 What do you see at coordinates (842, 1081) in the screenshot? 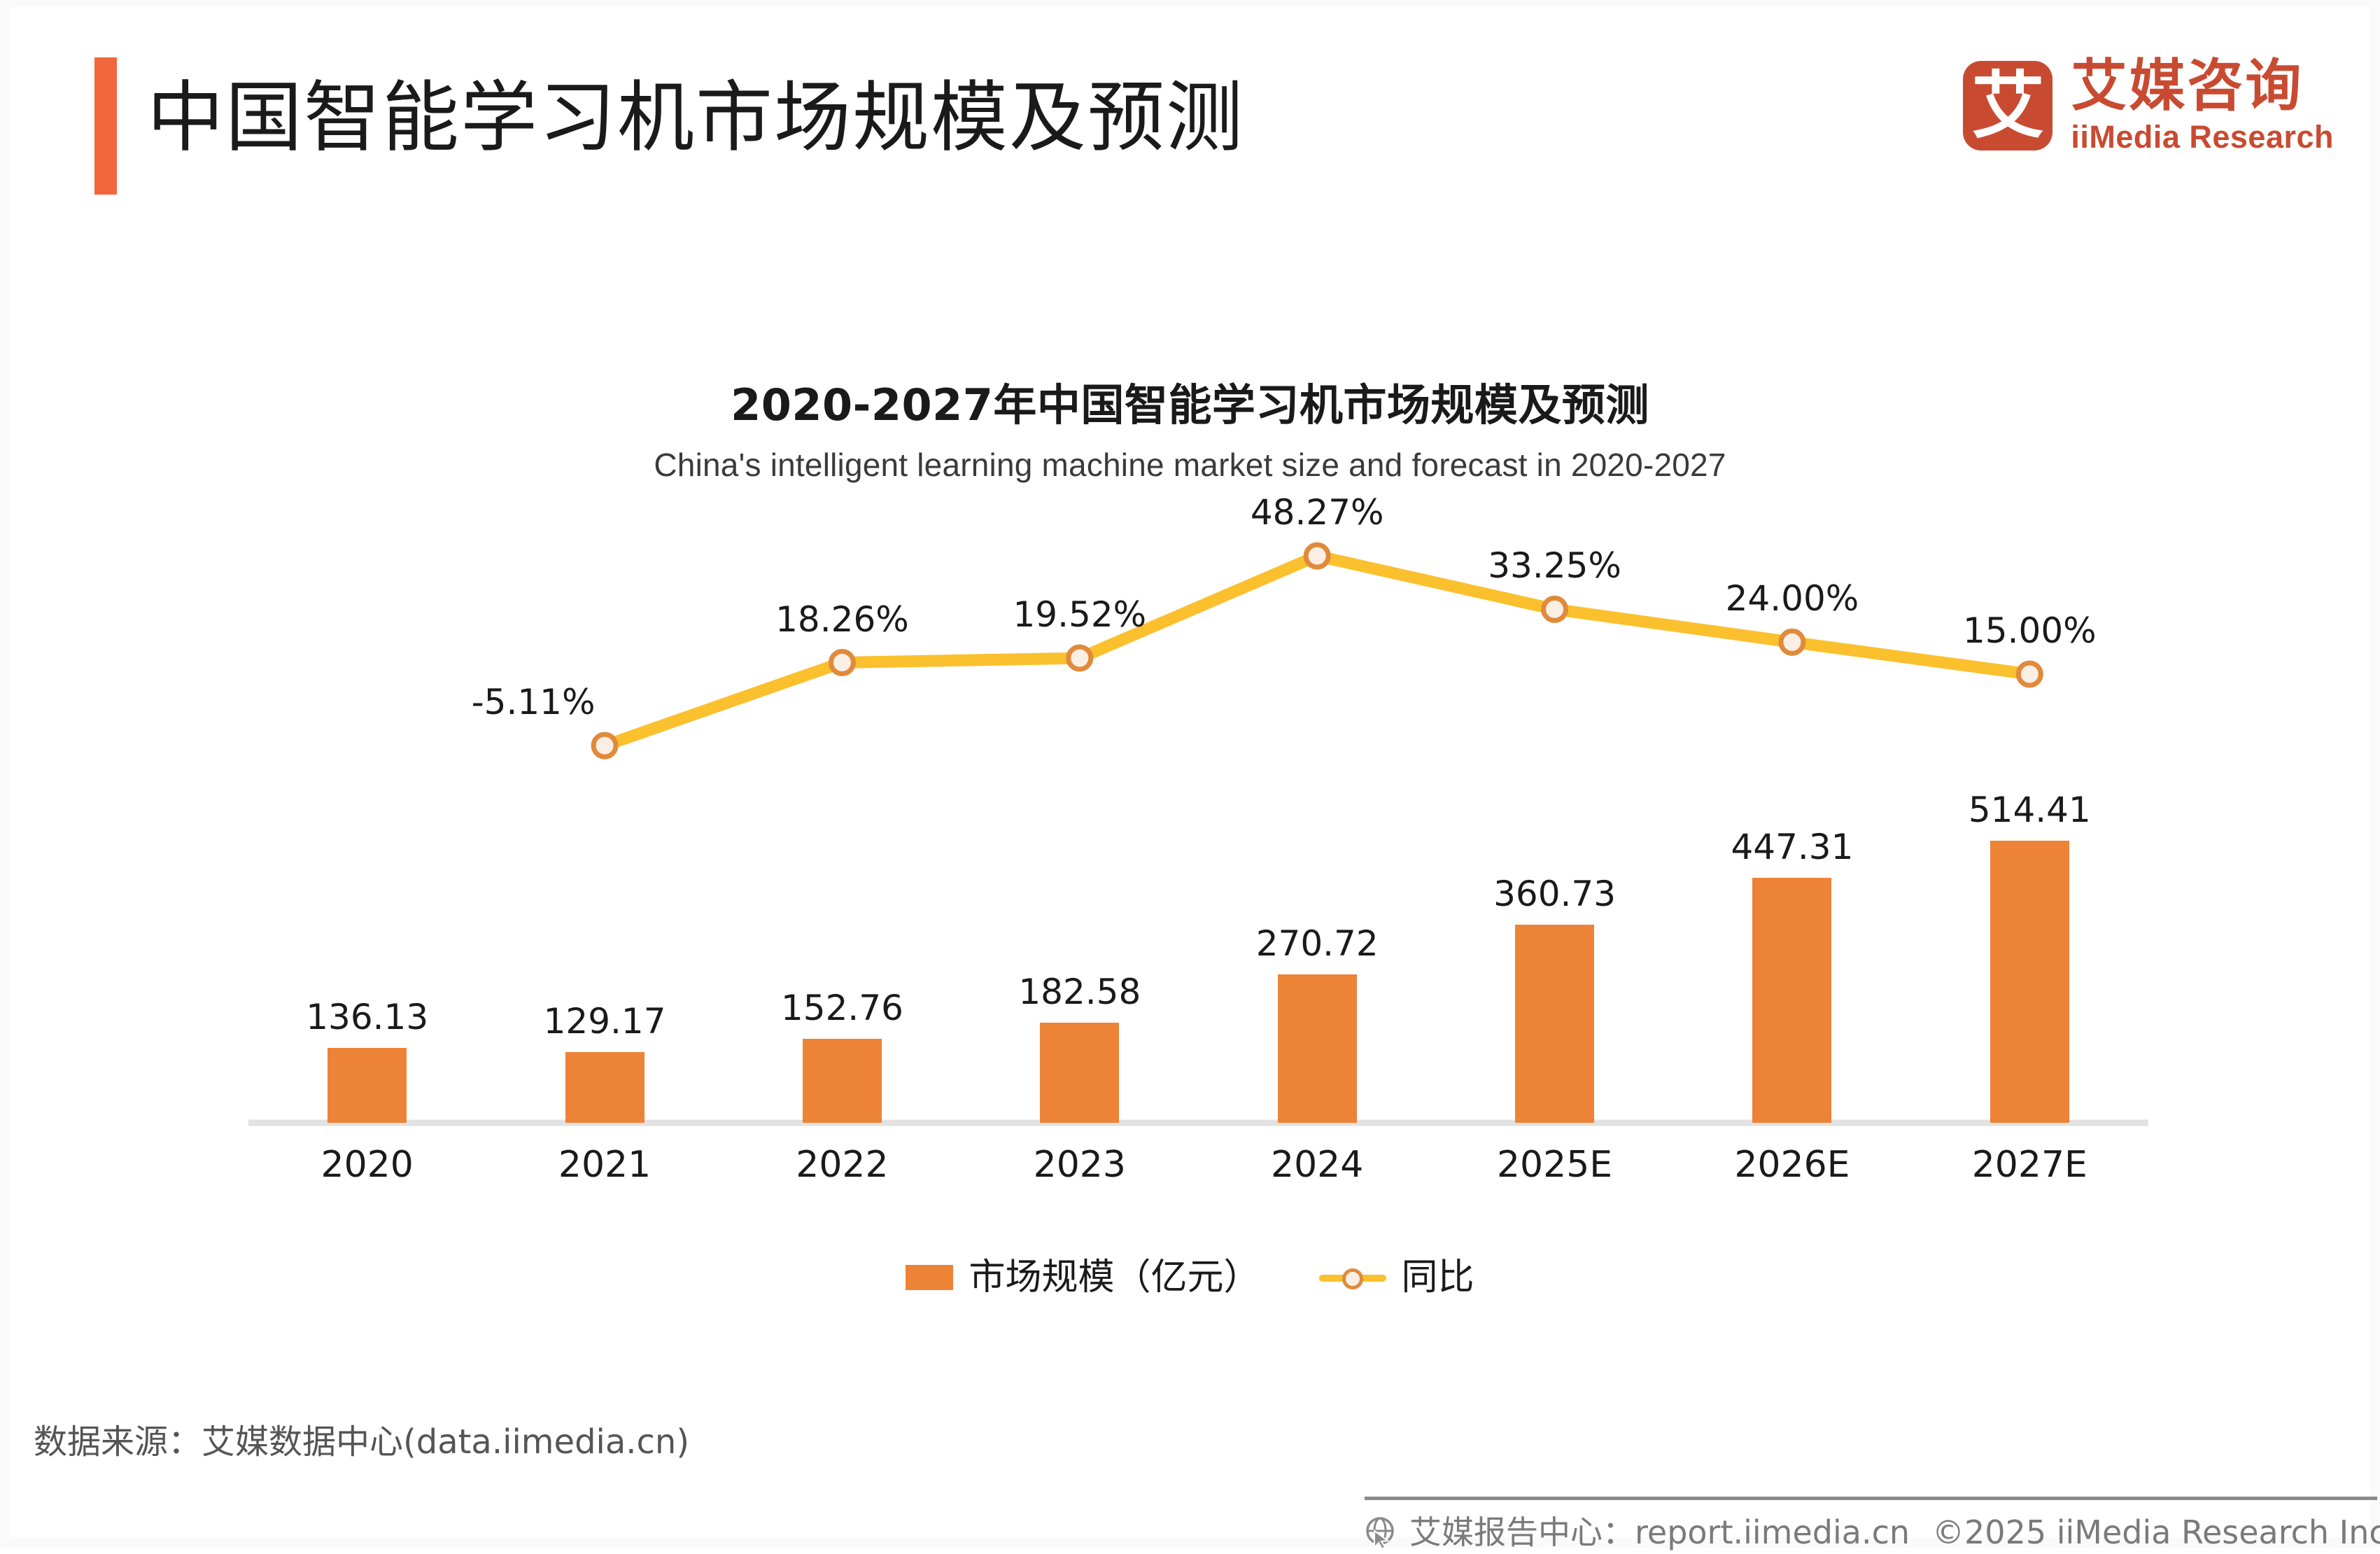
I see `bar-2022` at bounding box center [842, 1081].